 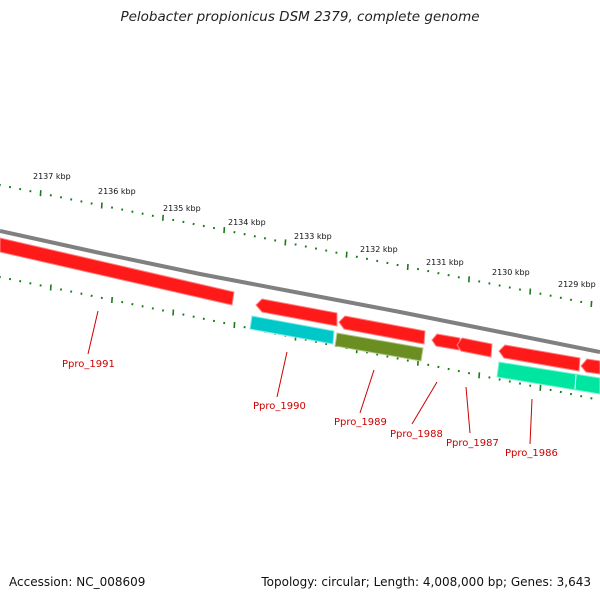 What do you see at coordinates (590, 366) in the screenshot?
I see `gene-arrow-edge` at bounding box center [590, 366].